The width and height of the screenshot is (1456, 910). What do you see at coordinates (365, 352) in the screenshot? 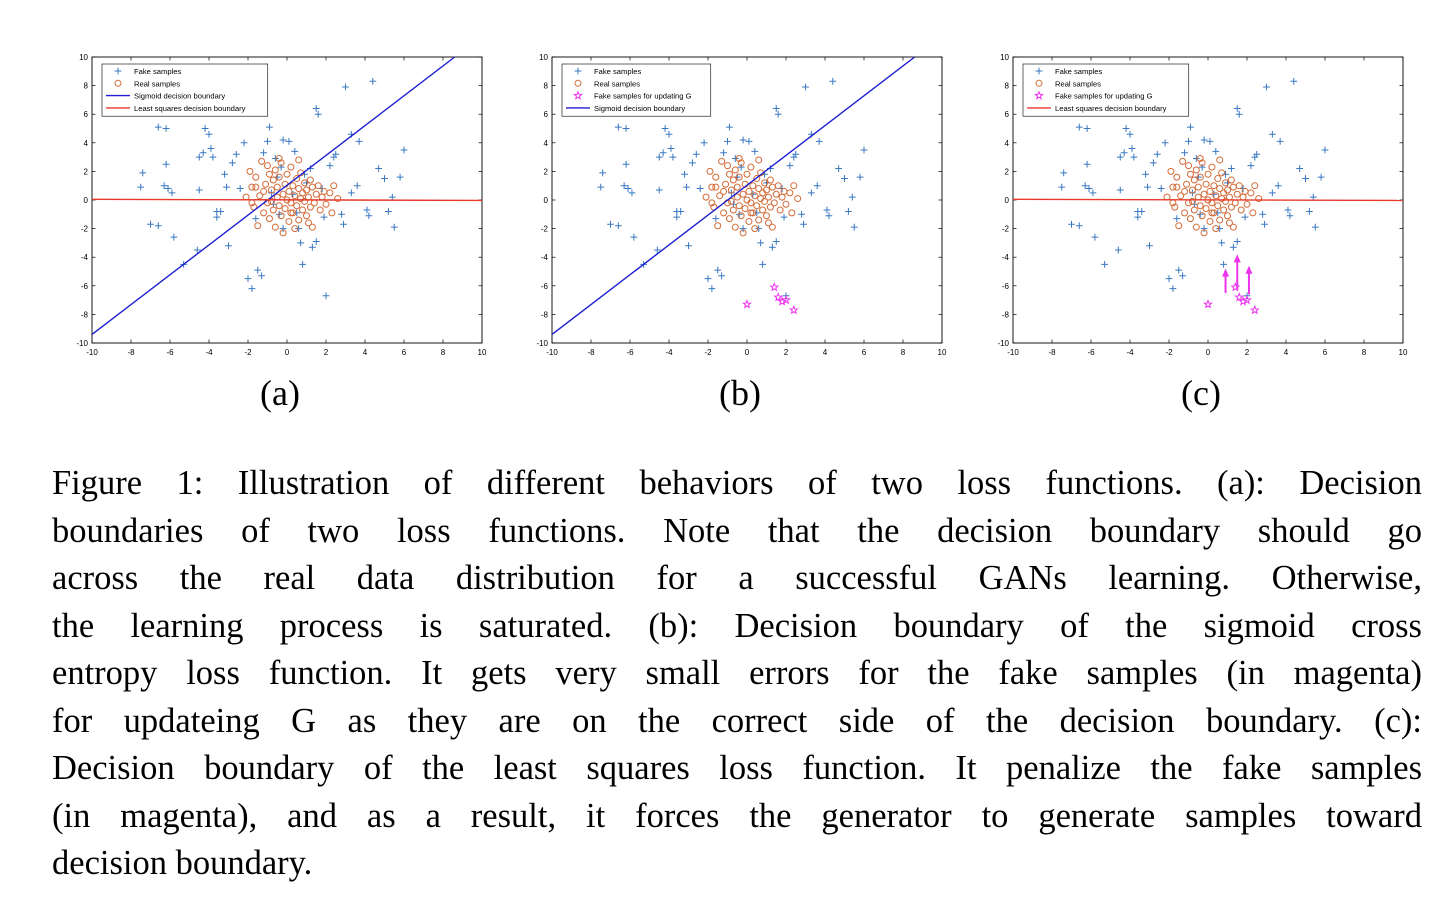
I see `x-tick-label: 4` at bounding box center [365, 352].